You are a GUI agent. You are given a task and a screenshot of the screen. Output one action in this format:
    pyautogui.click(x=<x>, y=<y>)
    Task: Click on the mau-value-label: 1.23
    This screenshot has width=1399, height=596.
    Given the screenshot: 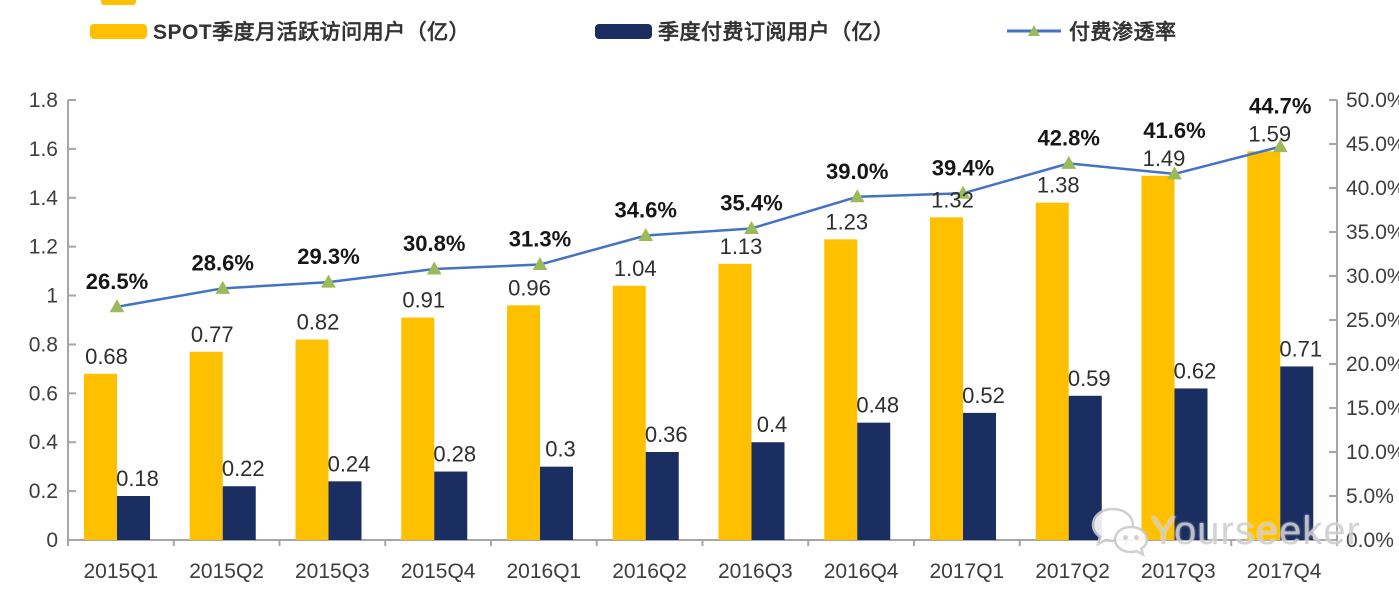 What is the action you would take?
    pyautogui.click(x=846, y=221)
    